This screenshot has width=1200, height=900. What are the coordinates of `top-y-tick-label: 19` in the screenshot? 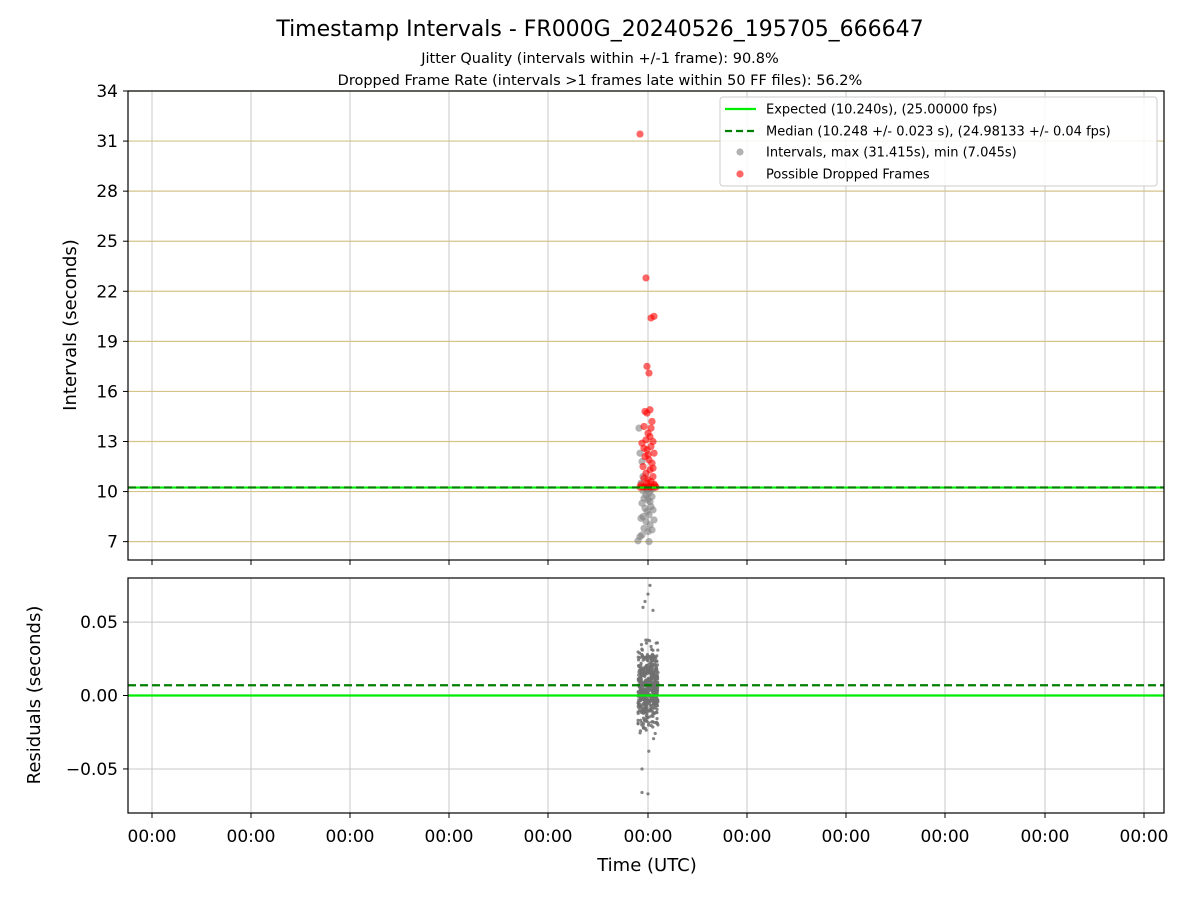 It's located at (107, 342).